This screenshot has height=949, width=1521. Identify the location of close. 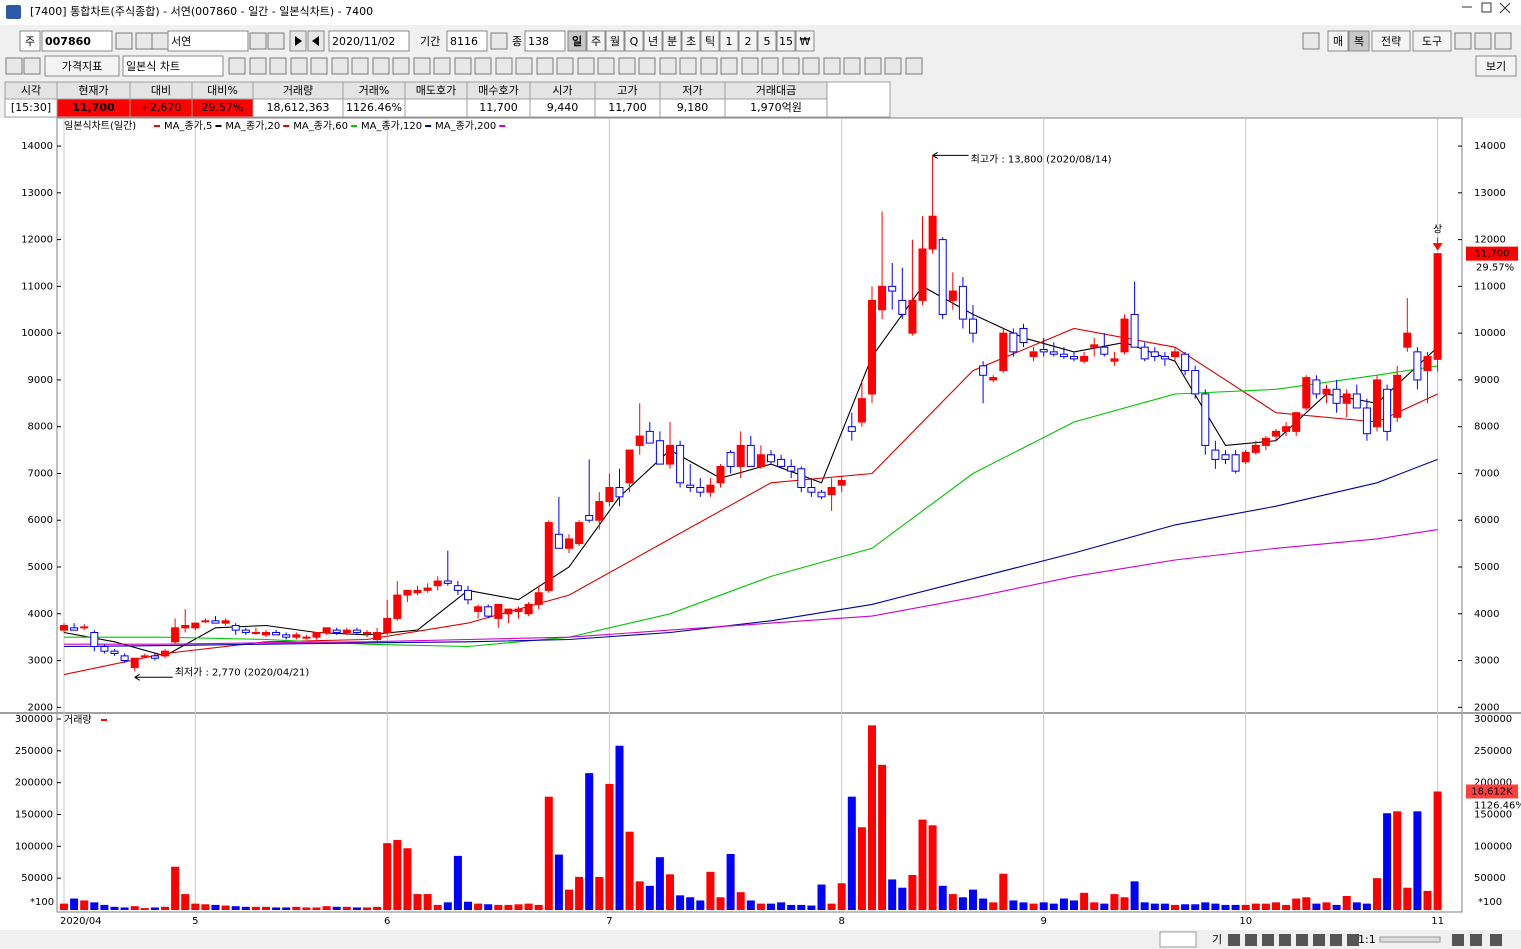
(1505, 8).